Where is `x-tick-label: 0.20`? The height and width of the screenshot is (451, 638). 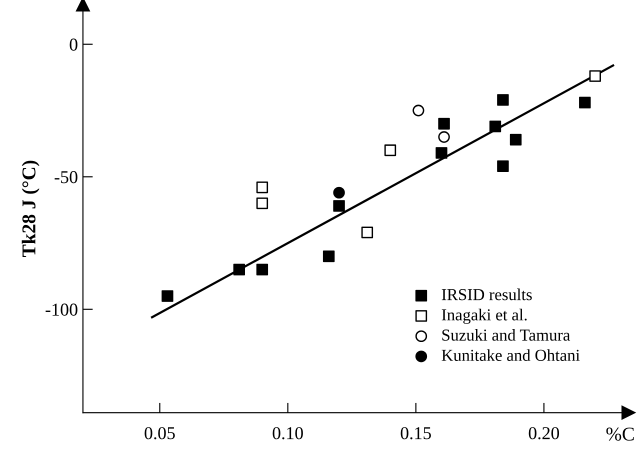
x-tick-label: 0.20 is located at coordinates (544, 433).